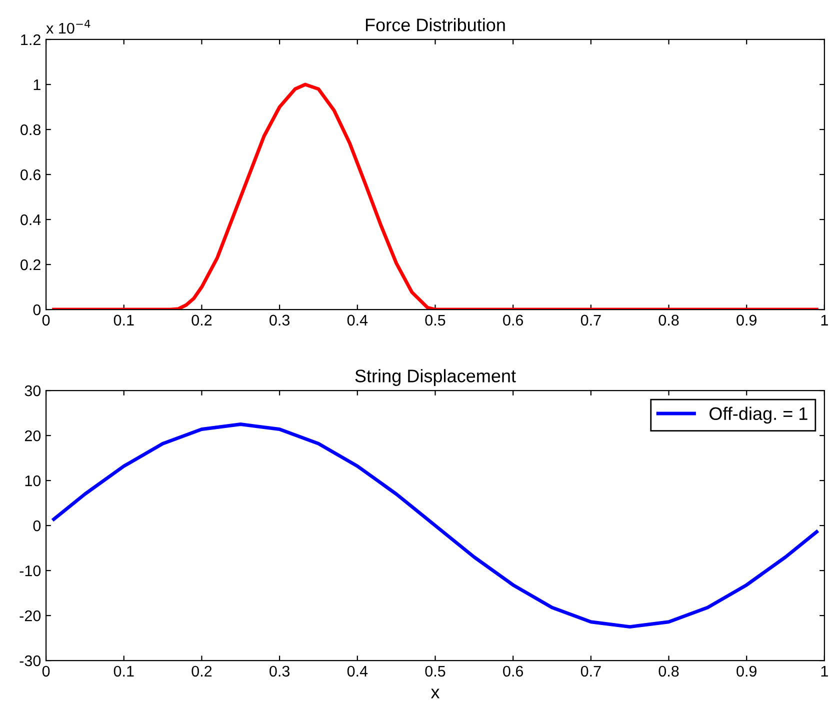 The image size is (837, 718). What do you see at coordinates (68, 27) in the screenshot?
I see `text: x 10$^{−4}$` at bounding box center [68, 27].